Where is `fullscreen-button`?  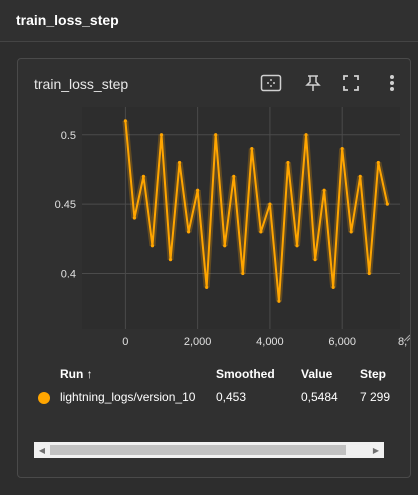
fullscreen-button is located at coordinates (351, 83).